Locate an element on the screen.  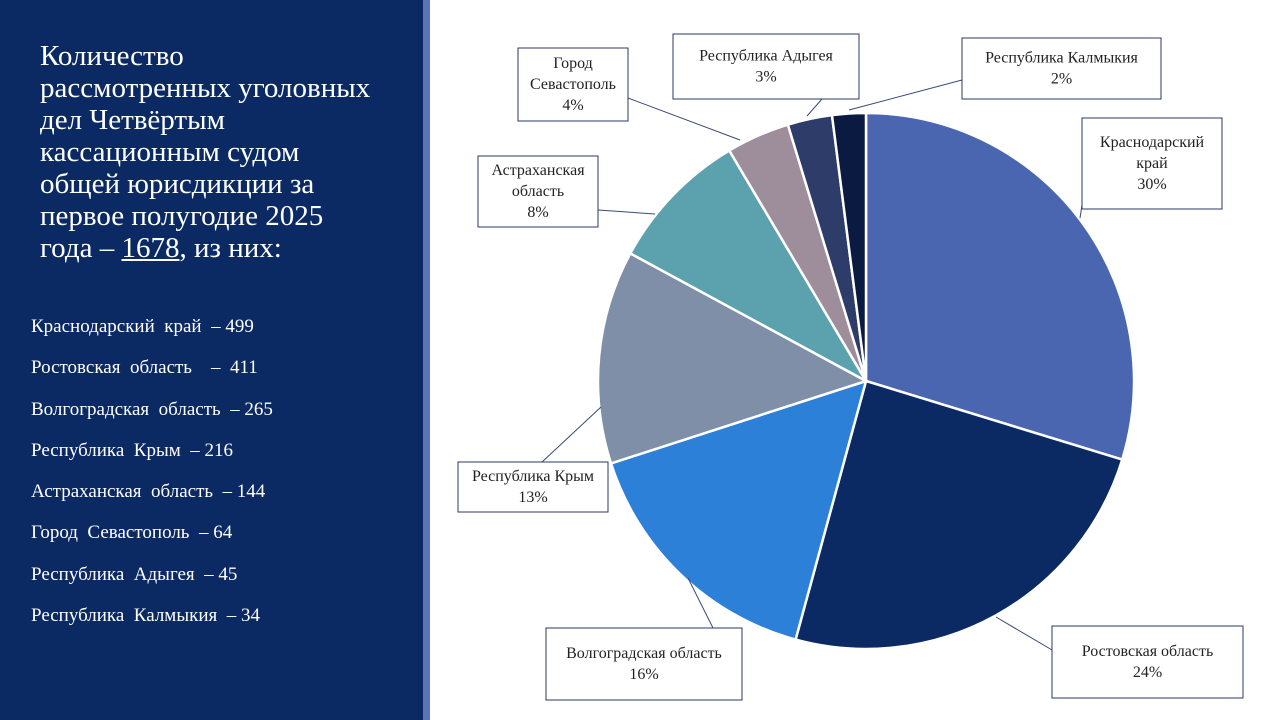
slice-category-label: Астраханская is located at coordinates (538, 170).